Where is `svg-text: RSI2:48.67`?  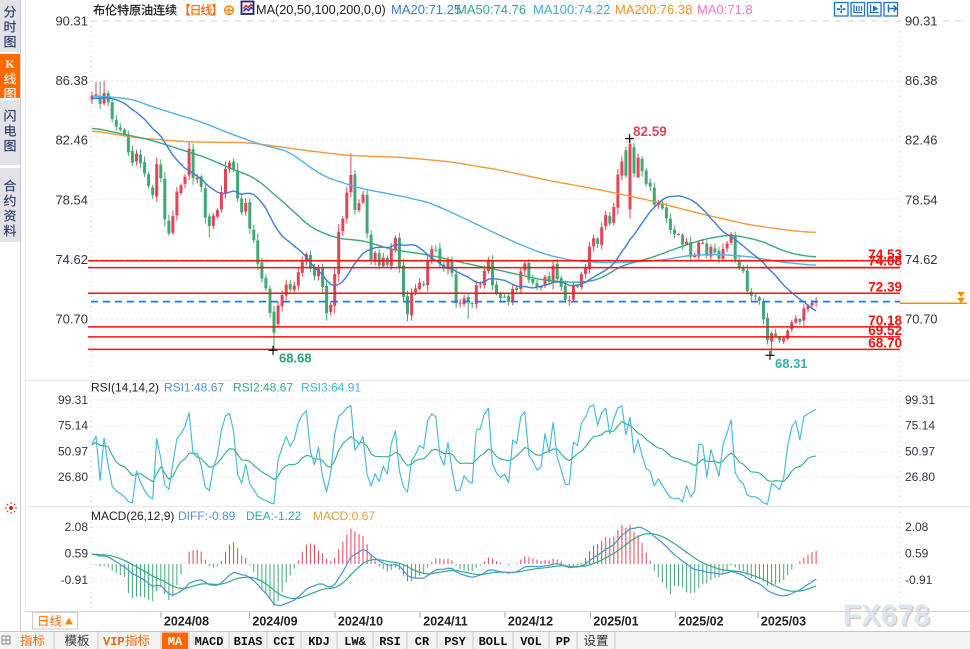 svg-text: RSI2:48.67 is located at coordinates (263, 388).